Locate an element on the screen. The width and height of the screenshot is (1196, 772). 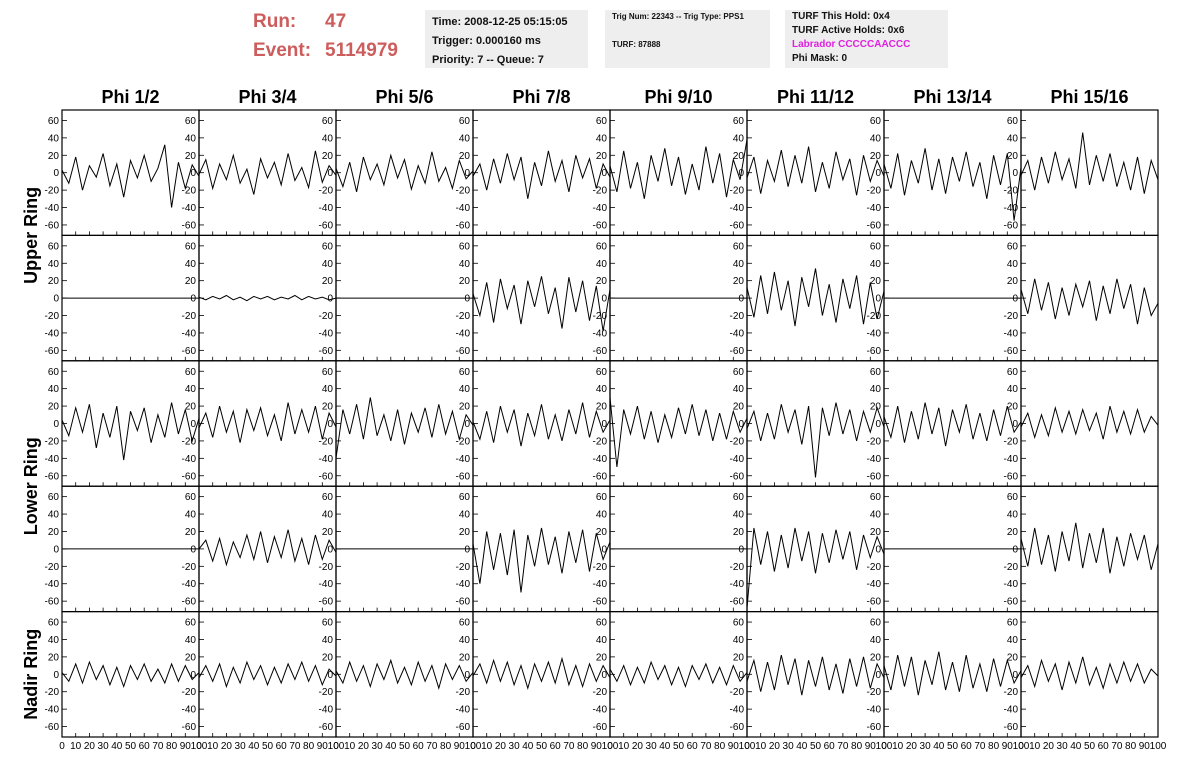
x-tick-label: 0 is located at coordinates (884, 746).